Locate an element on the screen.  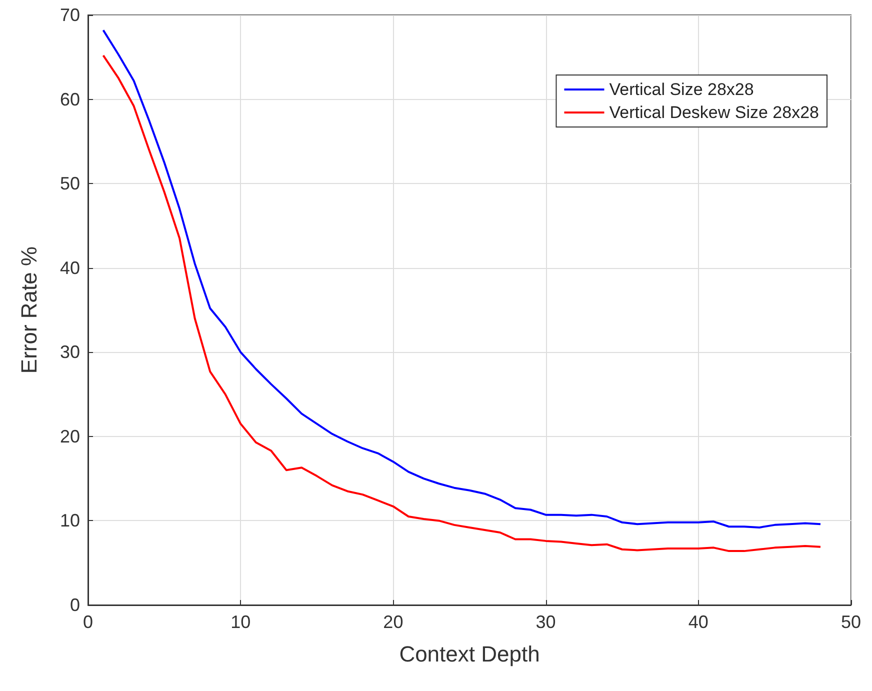
y-tick-label: 20 is located at coordinates (70, 436).